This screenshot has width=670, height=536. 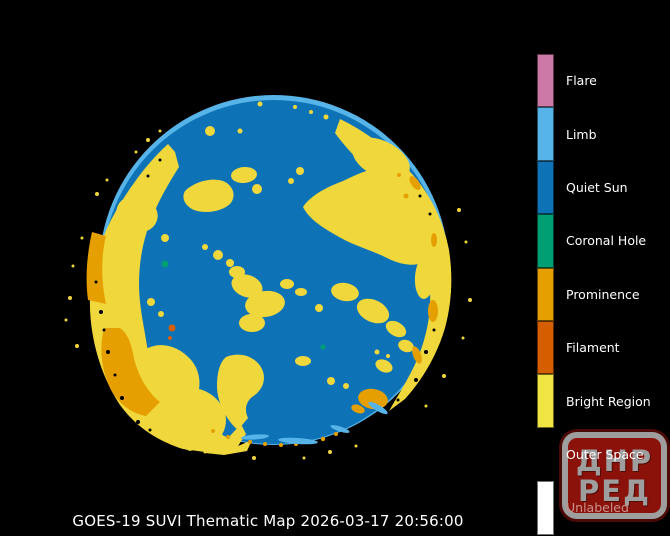 I want to click on filament-spots, so click(x=172, y=332).